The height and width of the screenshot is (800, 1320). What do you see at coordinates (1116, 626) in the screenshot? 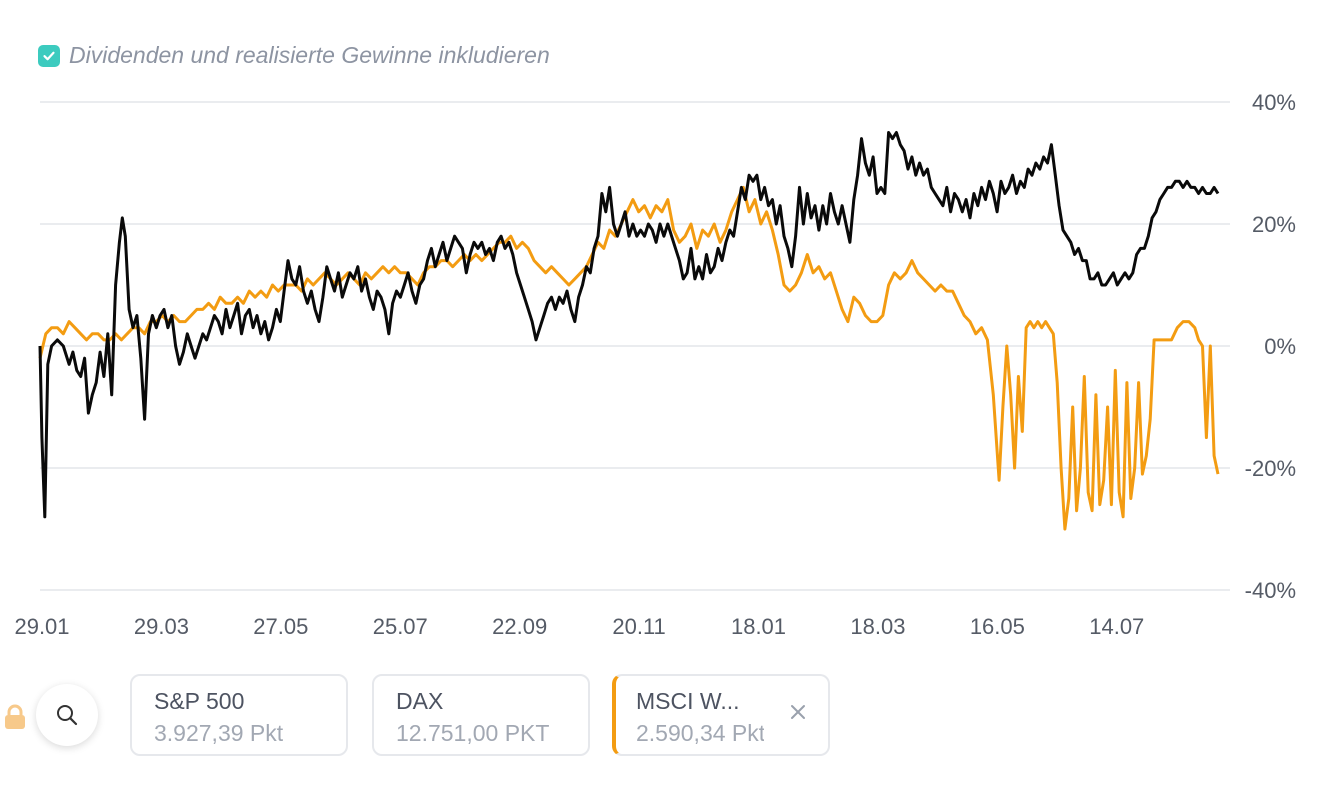
I see `x-tick-label: 14.07` at bounding box center [1116, 626].